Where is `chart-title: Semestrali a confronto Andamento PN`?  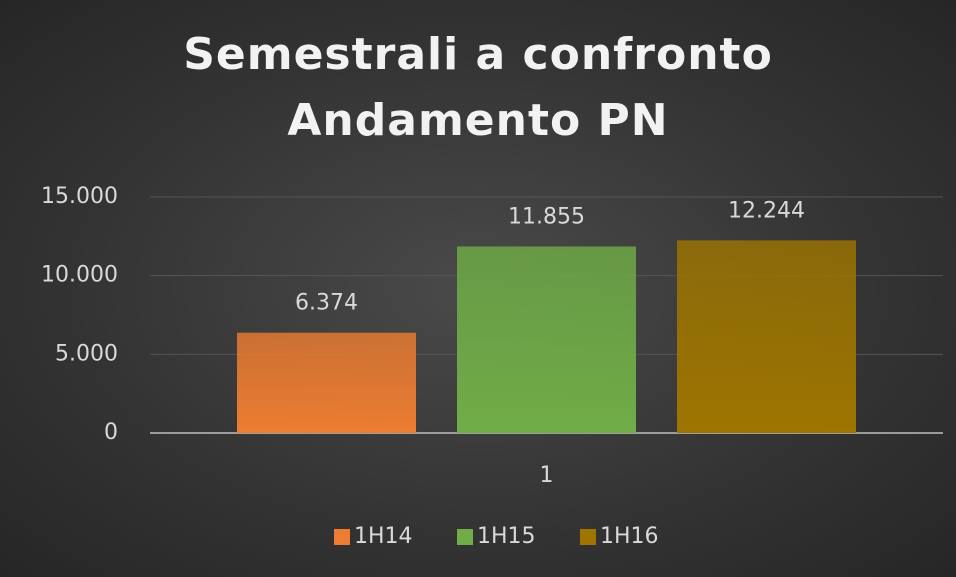
chart-title: Semestrali a confronto Andamento PN is located at coordinates (478, 87).